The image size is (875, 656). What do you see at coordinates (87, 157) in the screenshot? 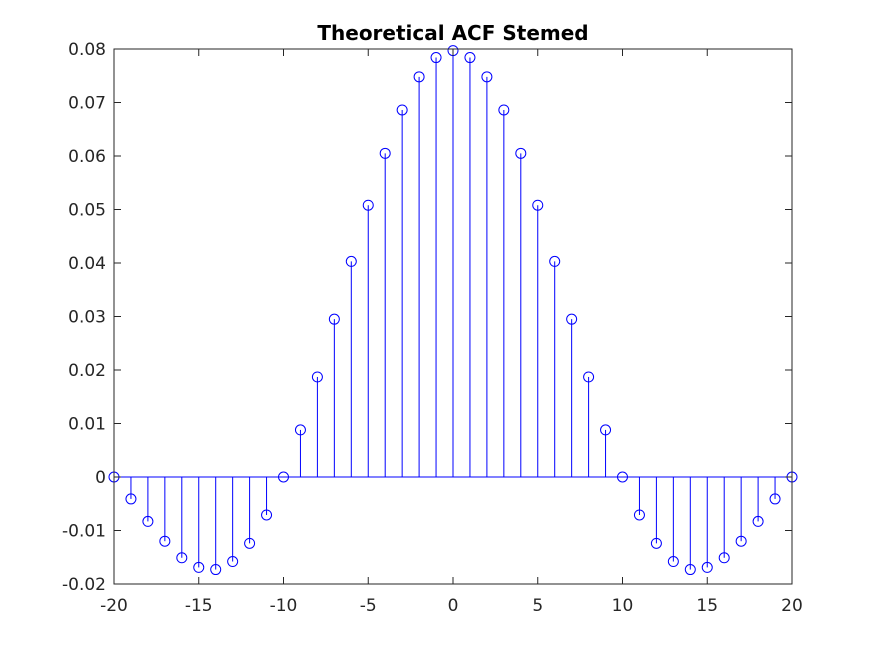
I see `y-tick-label: 0.06` at bounding box center [87, 157].